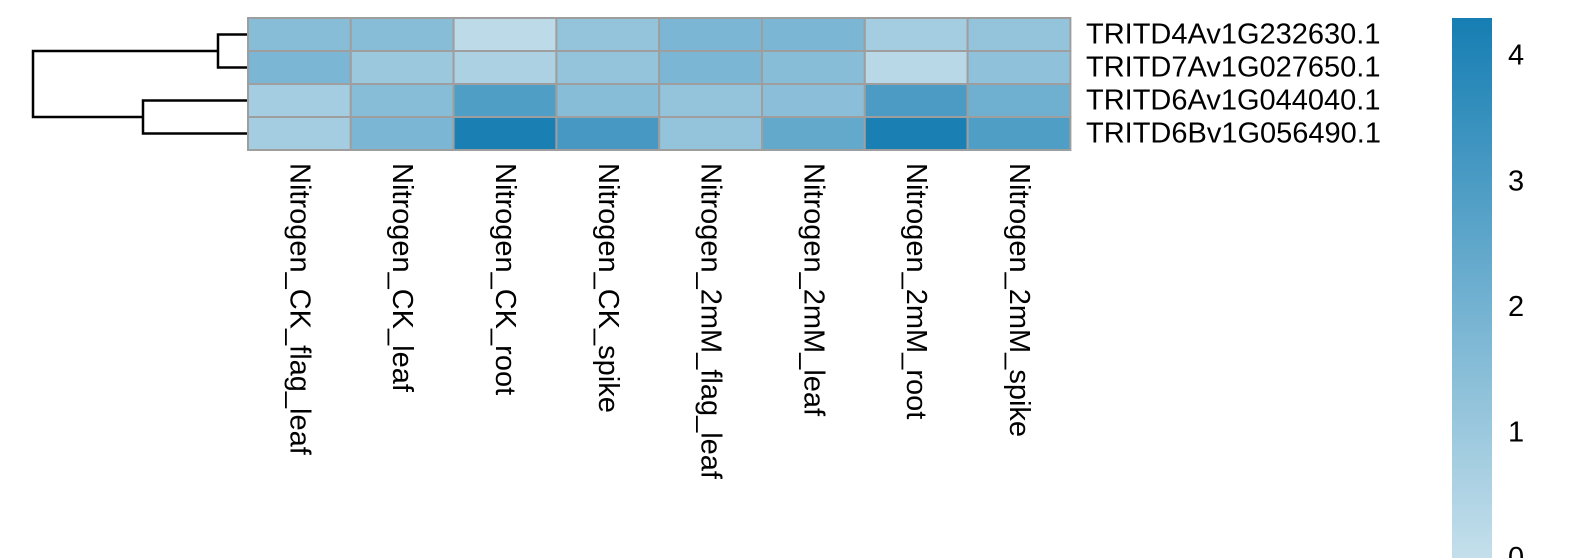 This screenshot has width=1586, height=558. I want to click on colorbar-tick-label: 4, so click(1516, 56).